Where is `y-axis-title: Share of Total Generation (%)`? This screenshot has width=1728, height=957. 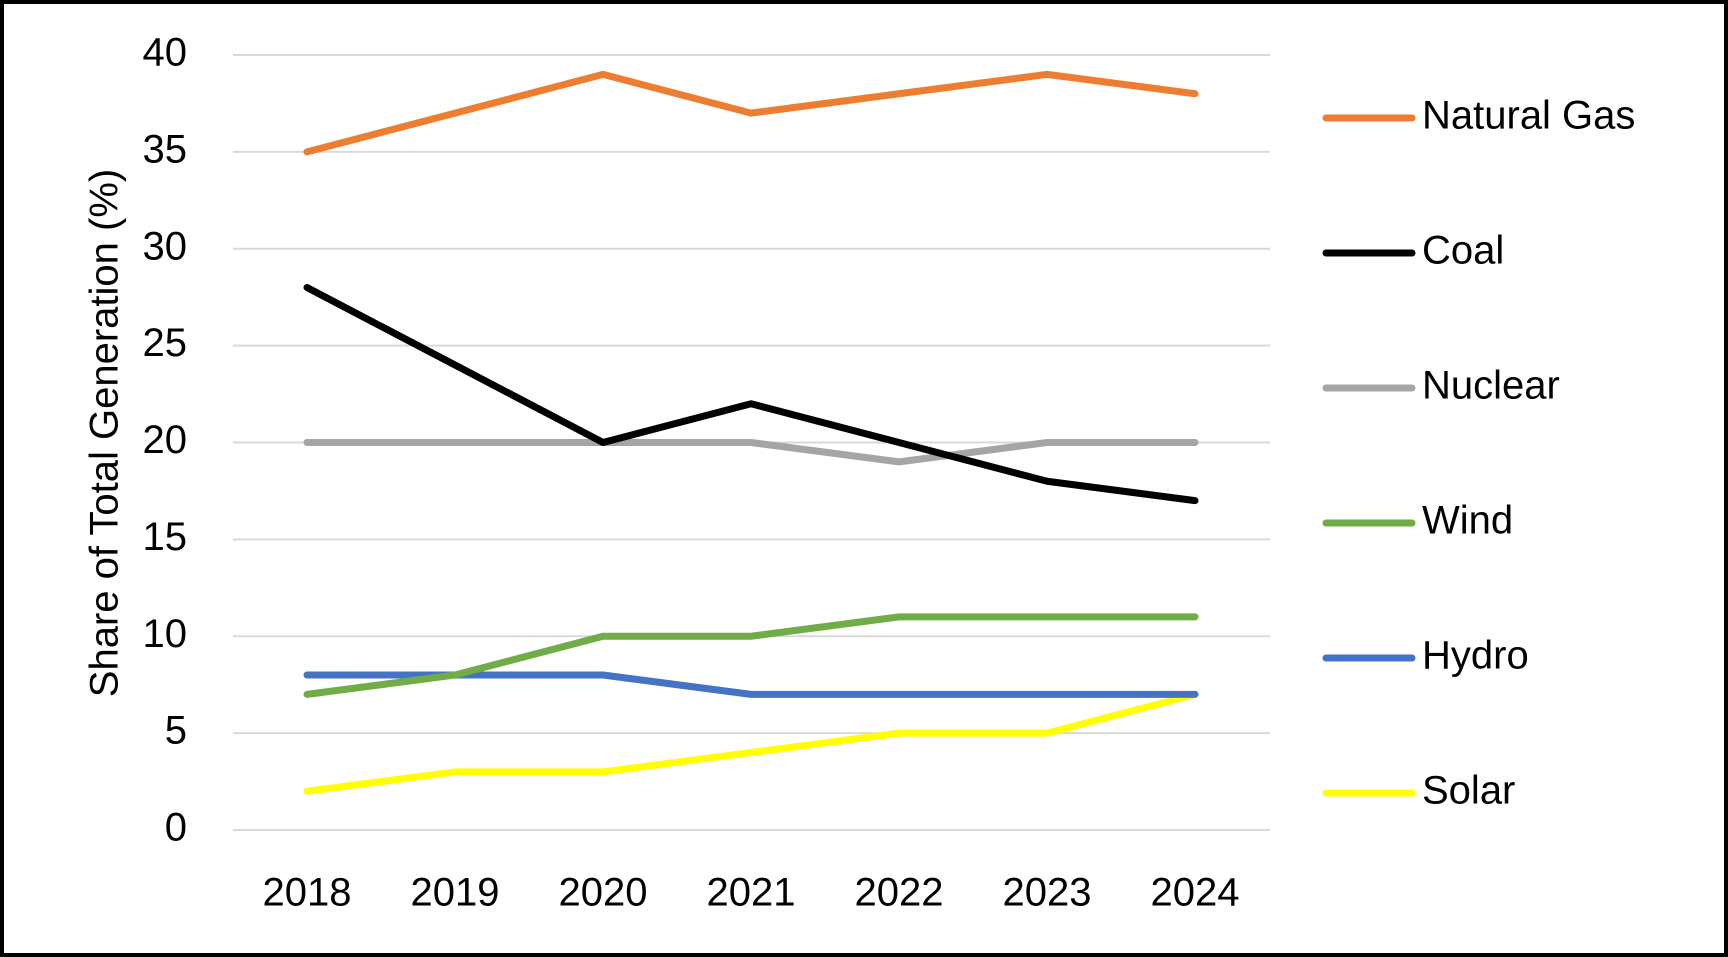
y-axis-title: Share of Total Generation (%) is located at coordinates (105, 433).